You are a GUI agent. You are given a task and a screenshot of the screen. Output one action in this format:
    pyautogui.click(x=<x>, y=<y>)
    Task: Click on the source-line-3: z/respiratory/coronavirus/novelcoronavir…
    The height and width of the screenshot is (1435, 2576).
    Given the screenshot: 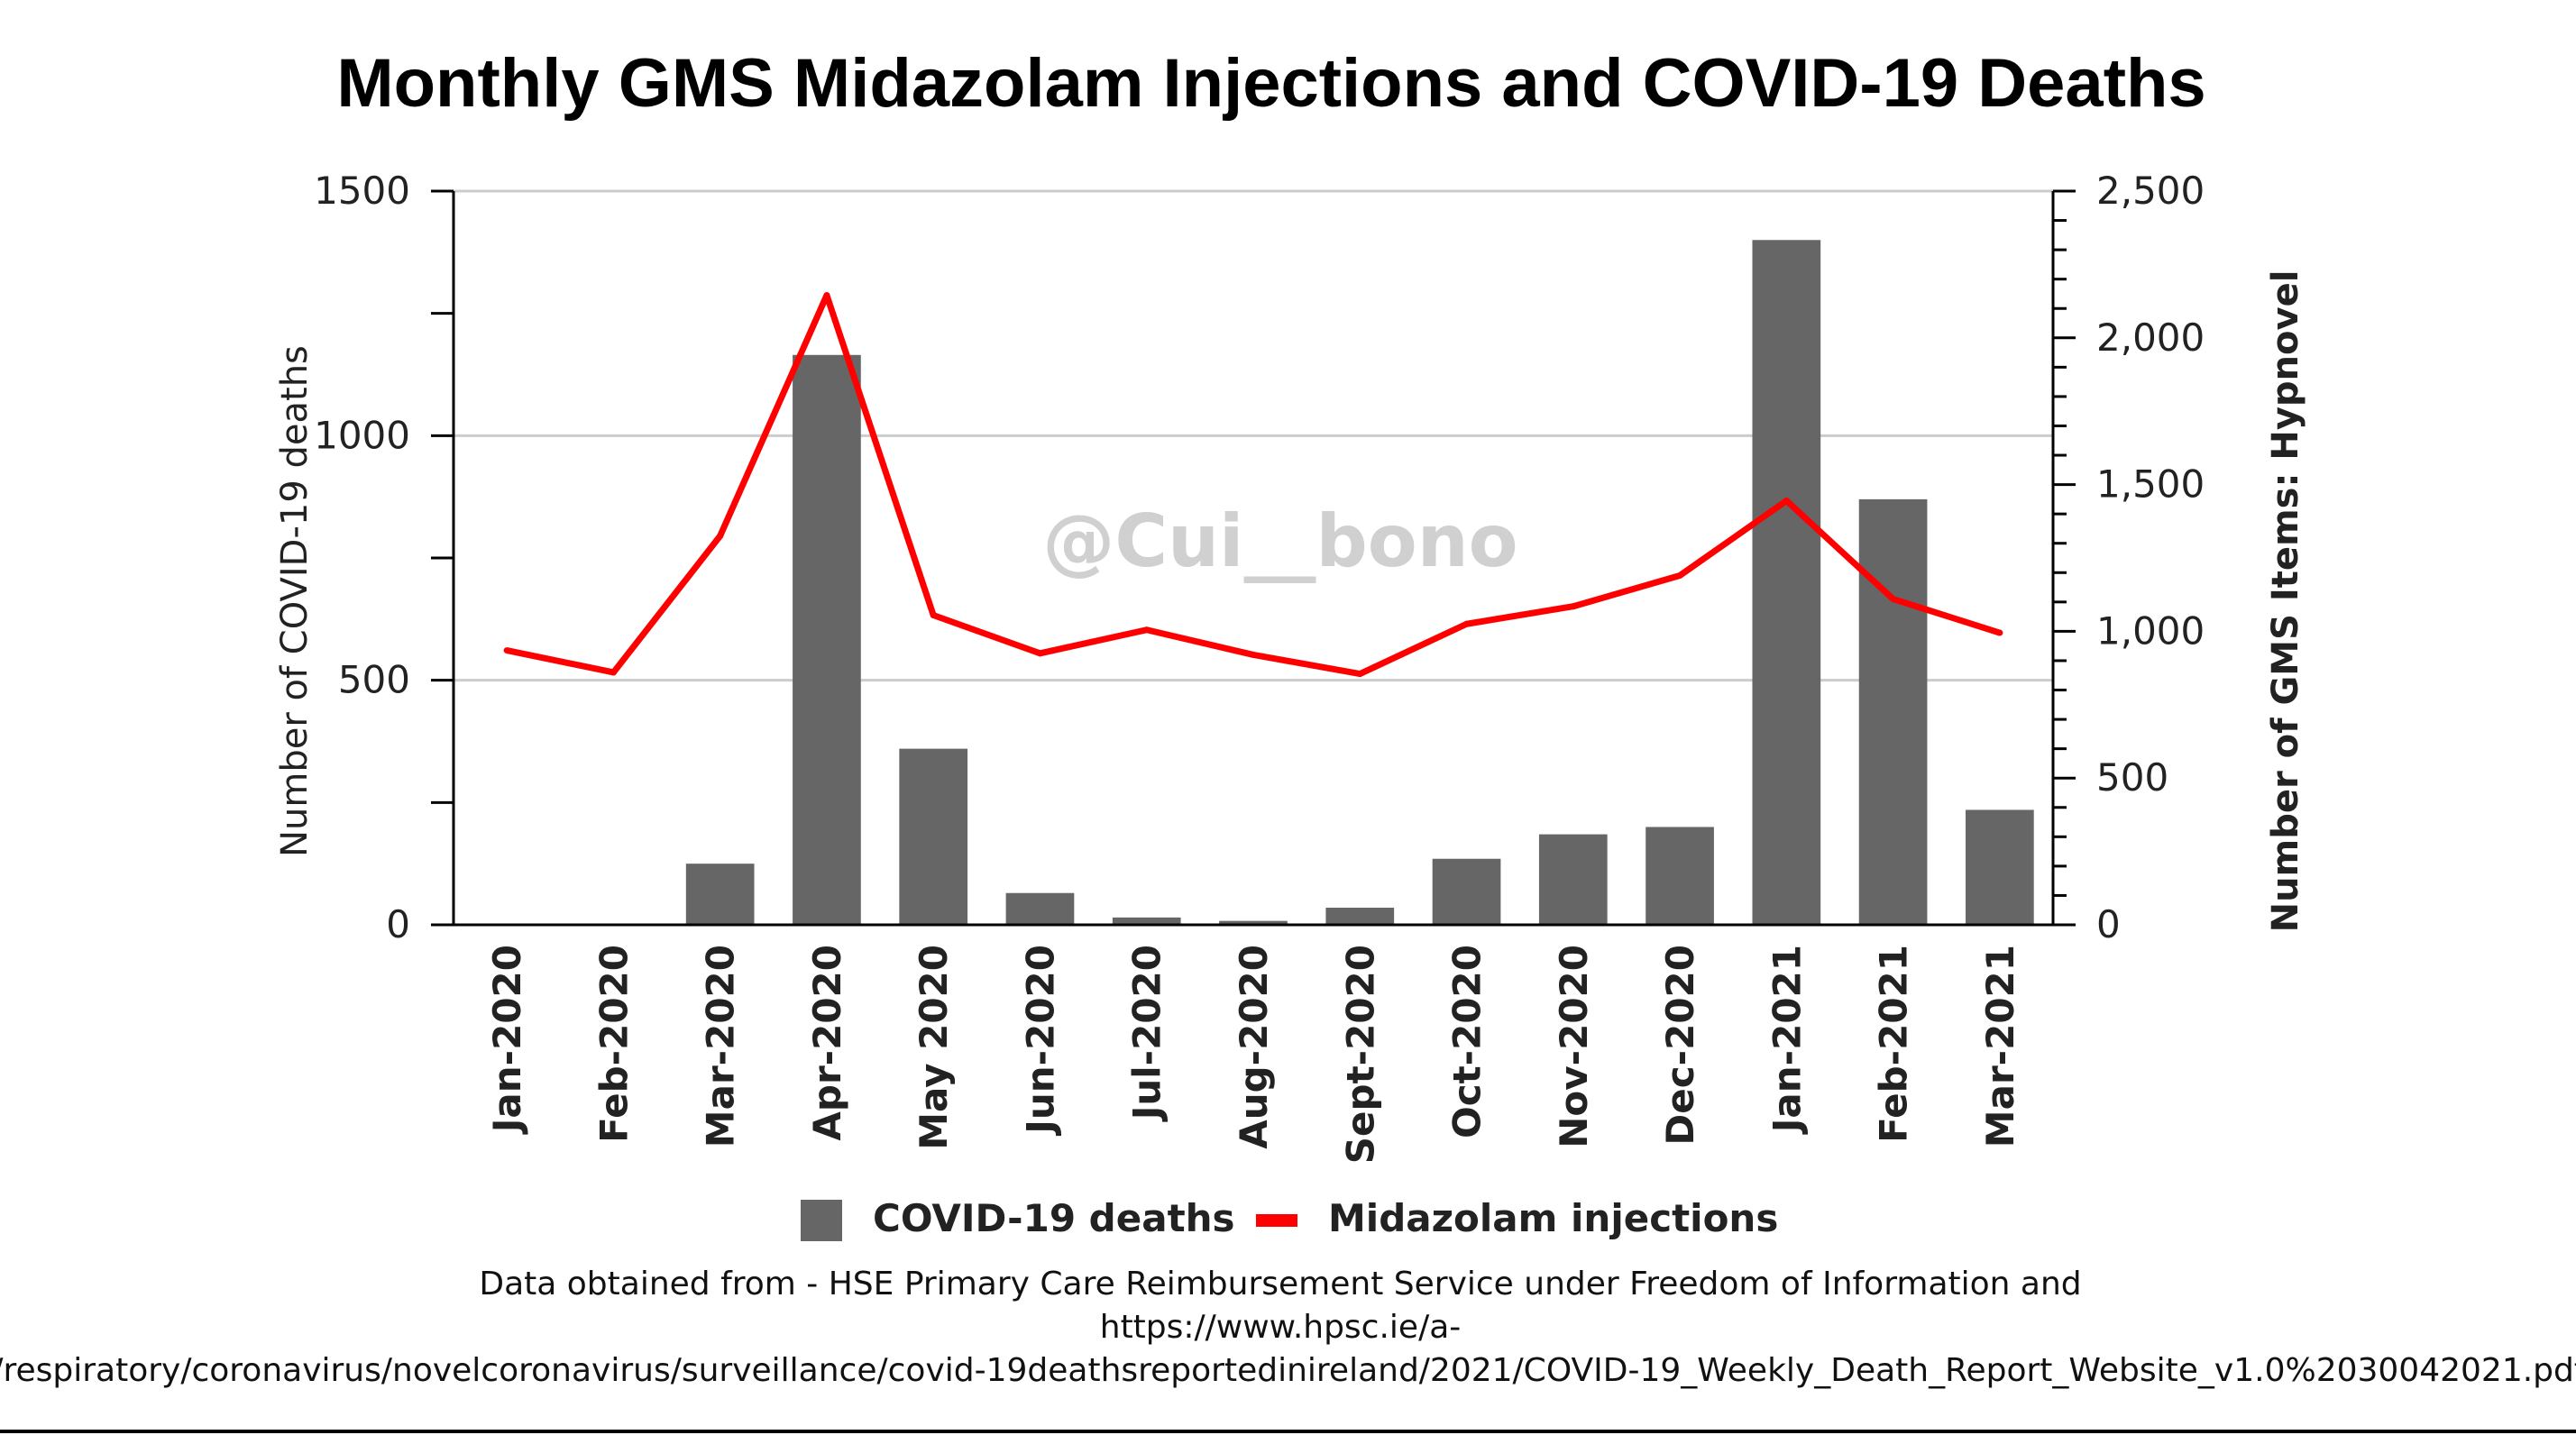 What is the action you would take?
    pyautogui.click(x=1288, y=1370)
    